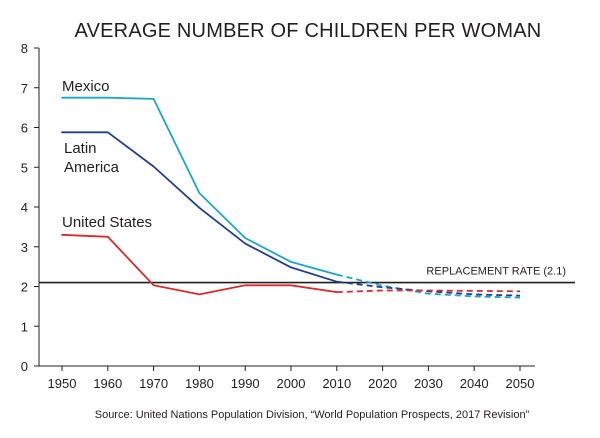  I want to click on x-tick-label: 2020, so click(382, 383).